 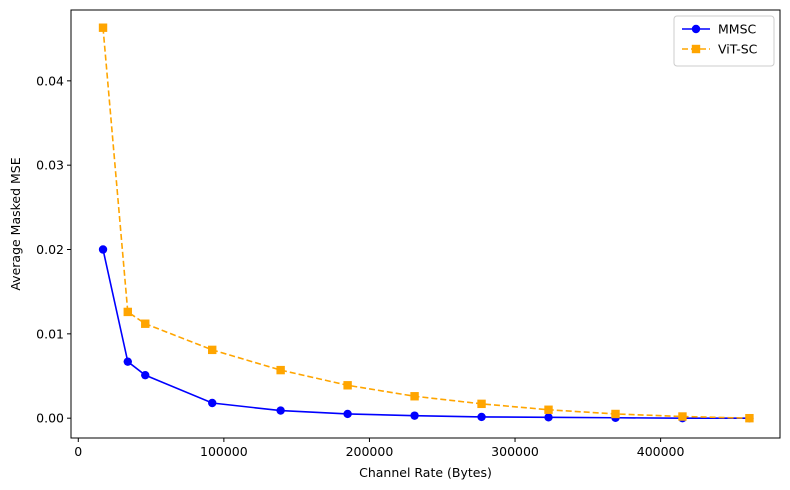 I want to click on y-tick-label: 0.04, so click(x=50, y=80).